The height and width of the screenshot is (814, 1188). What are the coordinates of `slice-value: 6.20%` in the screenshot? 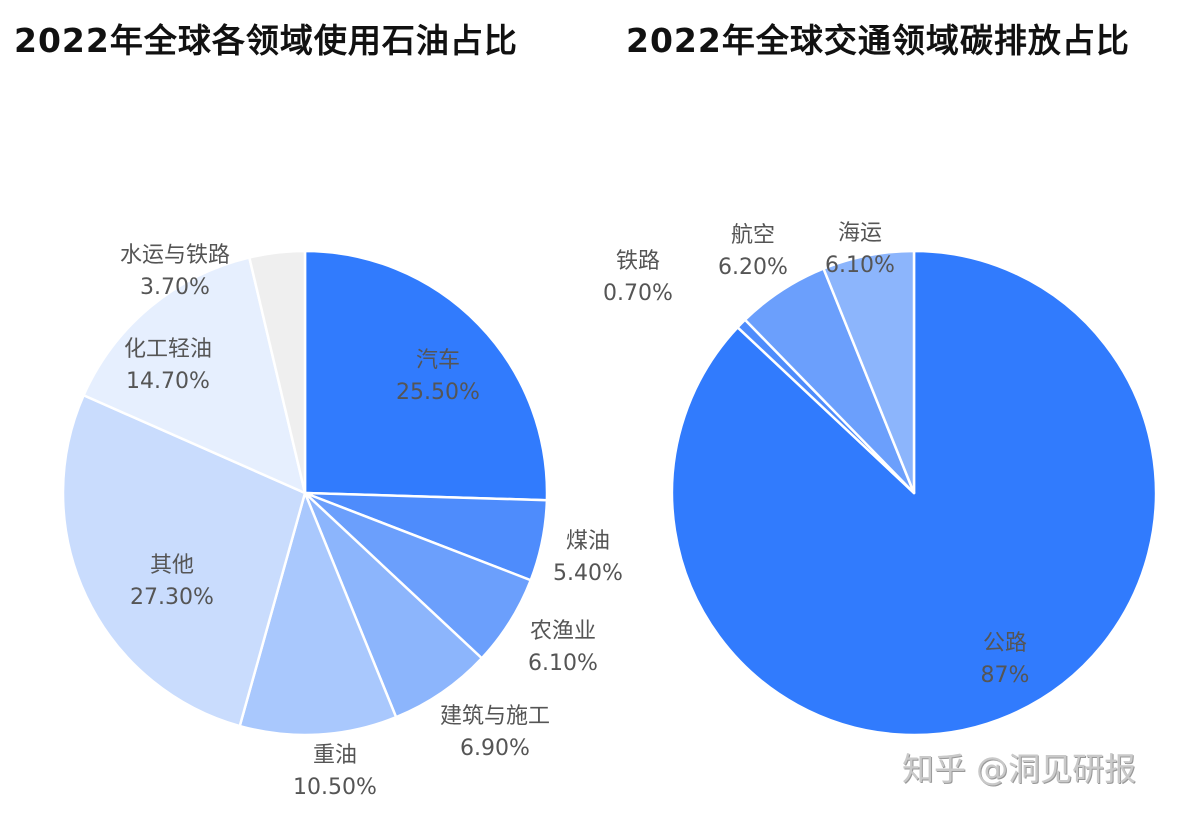 It's located at (753, 267).